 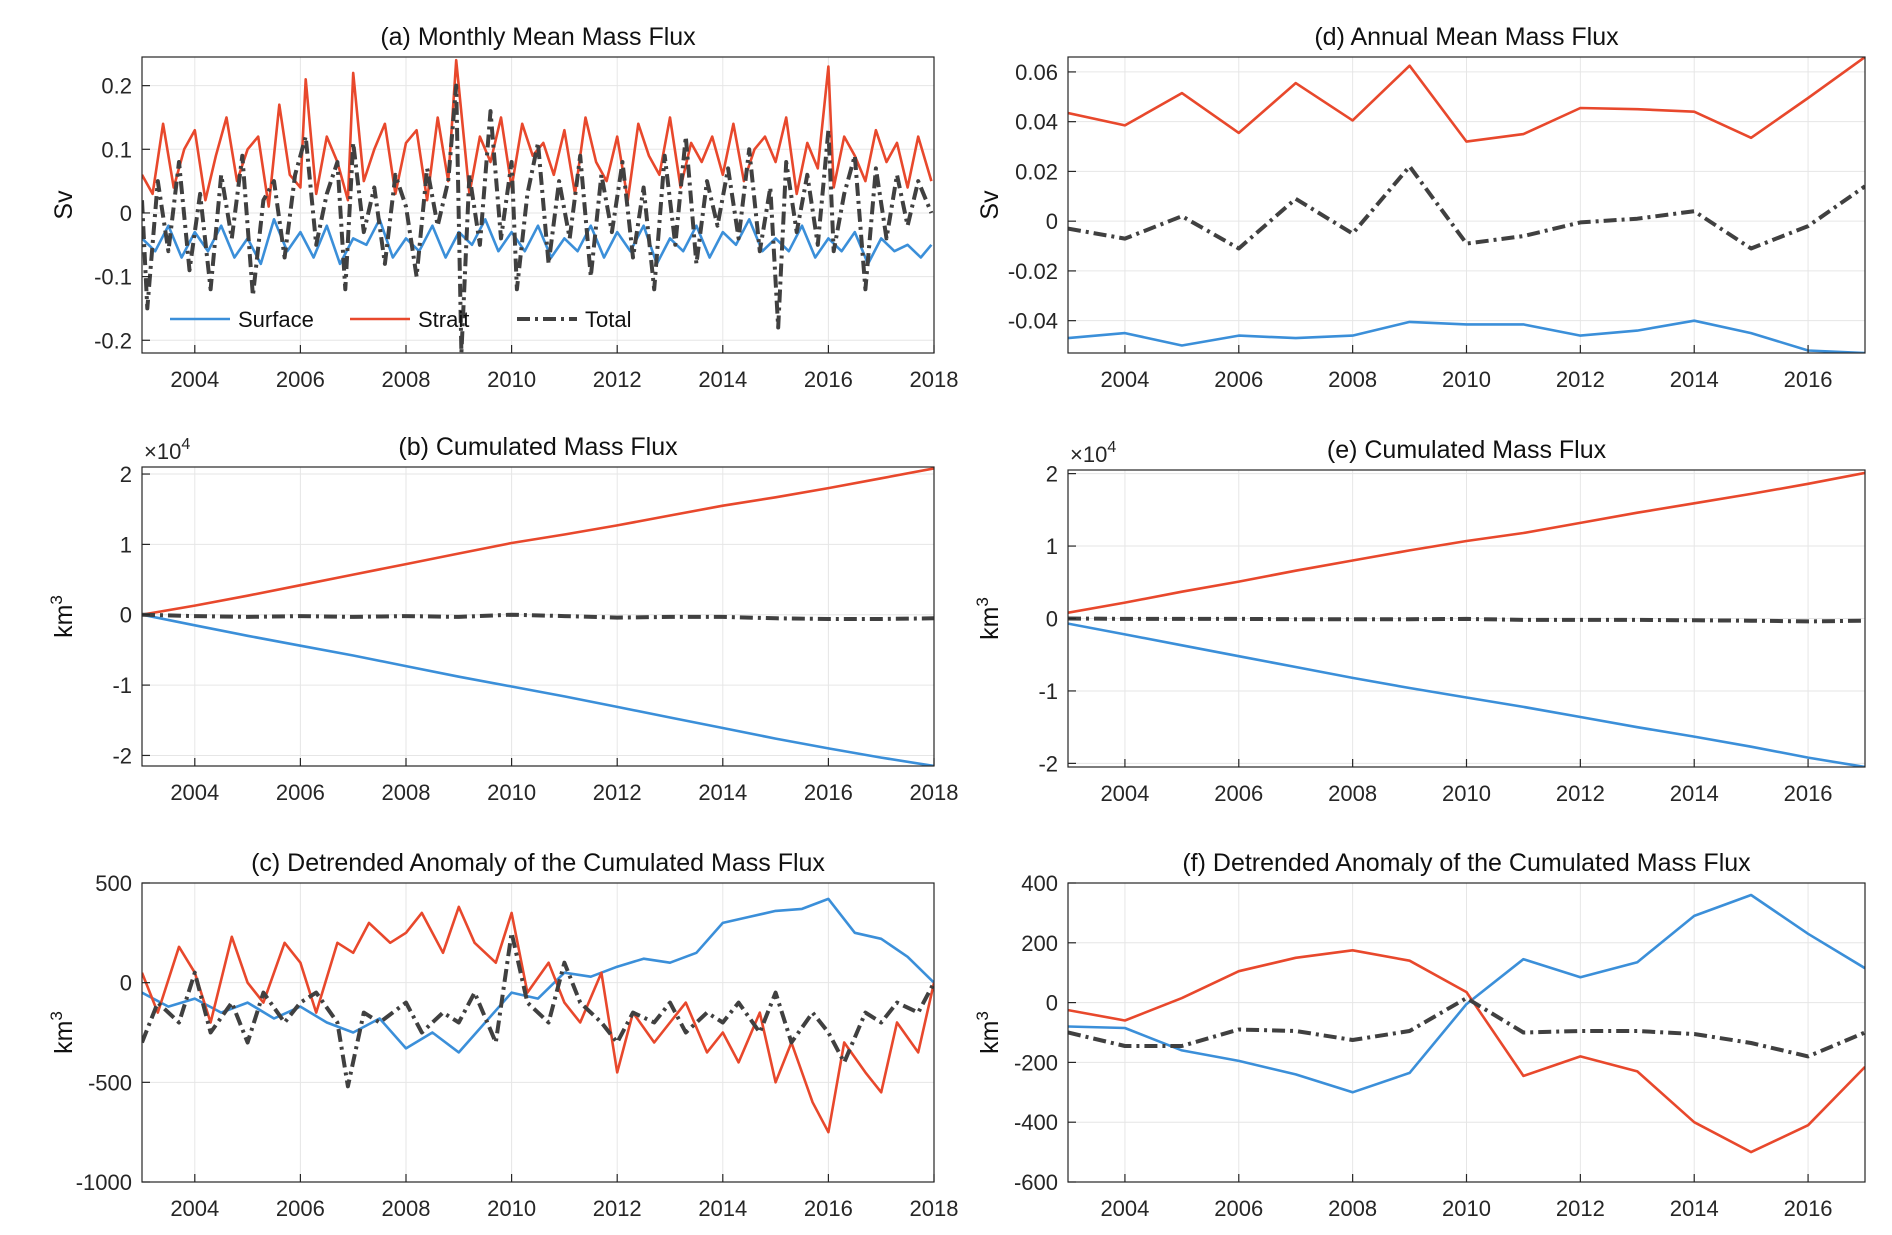 I want to click on y-tick-label: -0.02, so click(x=1033, y=271).